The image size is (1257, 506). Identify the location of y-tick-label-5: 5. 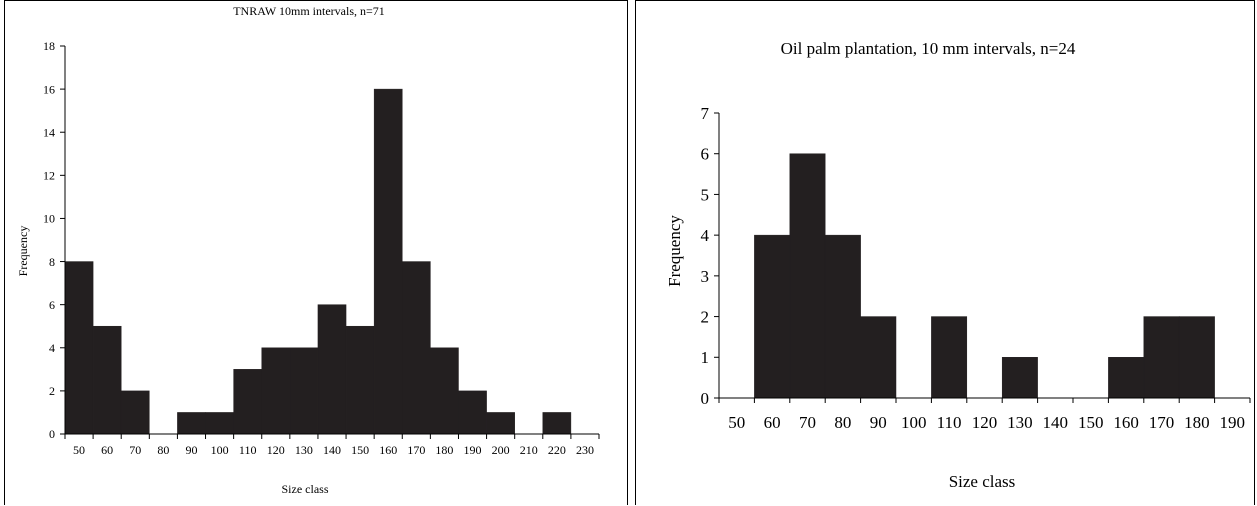
(705, 194).